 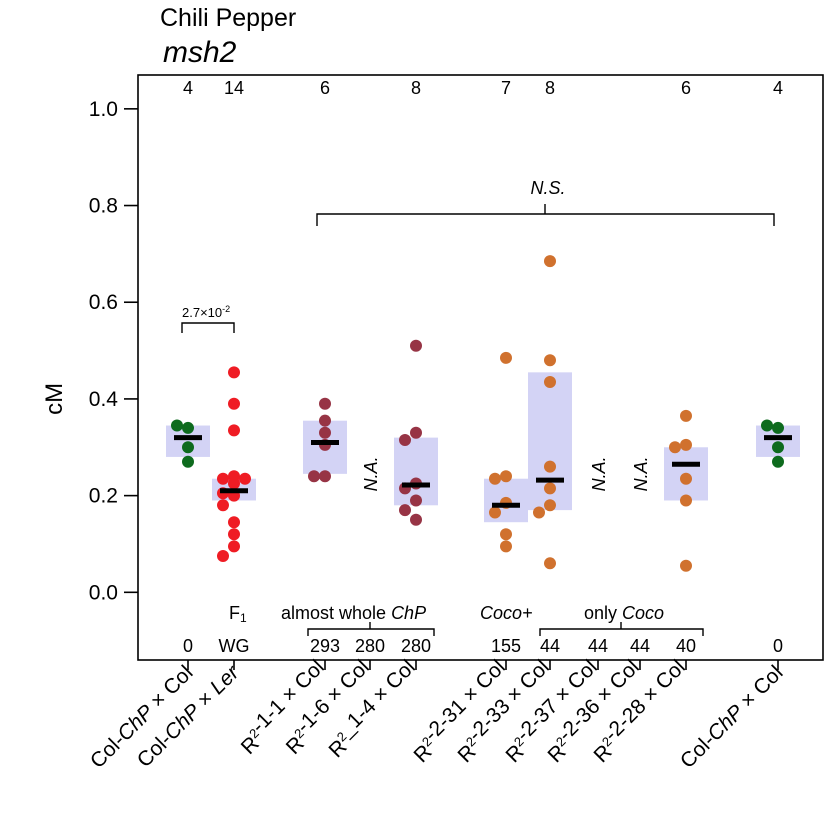 What do you see at coordinates (547, 188) in the screenshot?
I see `ns-label: N.S.` at bounding box center [547, 188].